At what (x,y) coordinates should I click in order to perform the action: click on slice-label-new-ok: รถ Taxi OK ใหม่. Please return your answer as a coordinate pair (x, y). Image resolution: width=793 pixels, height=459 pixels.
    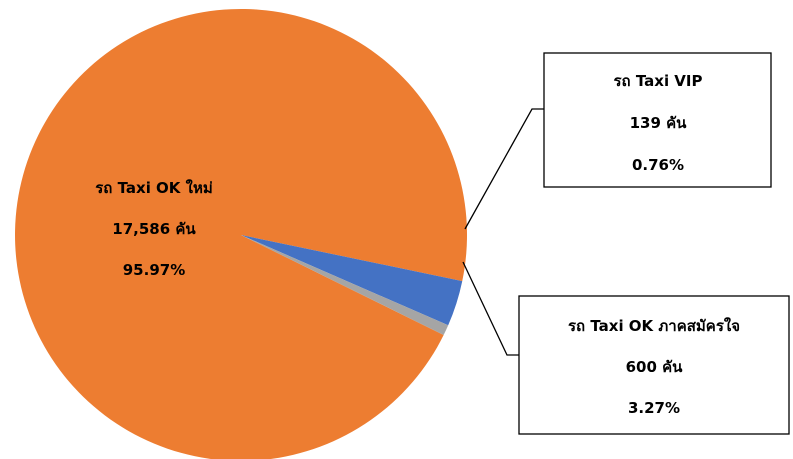
    Looking at the image, I should click on (154, 188).